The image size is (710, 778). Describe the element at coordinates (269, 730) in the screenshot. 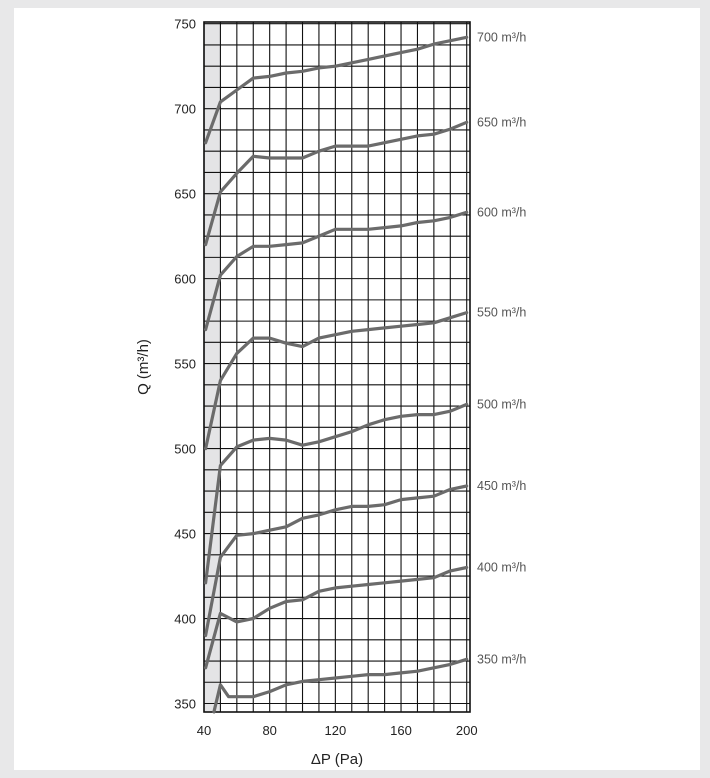

I see `x-tick-label: 80` at that location.